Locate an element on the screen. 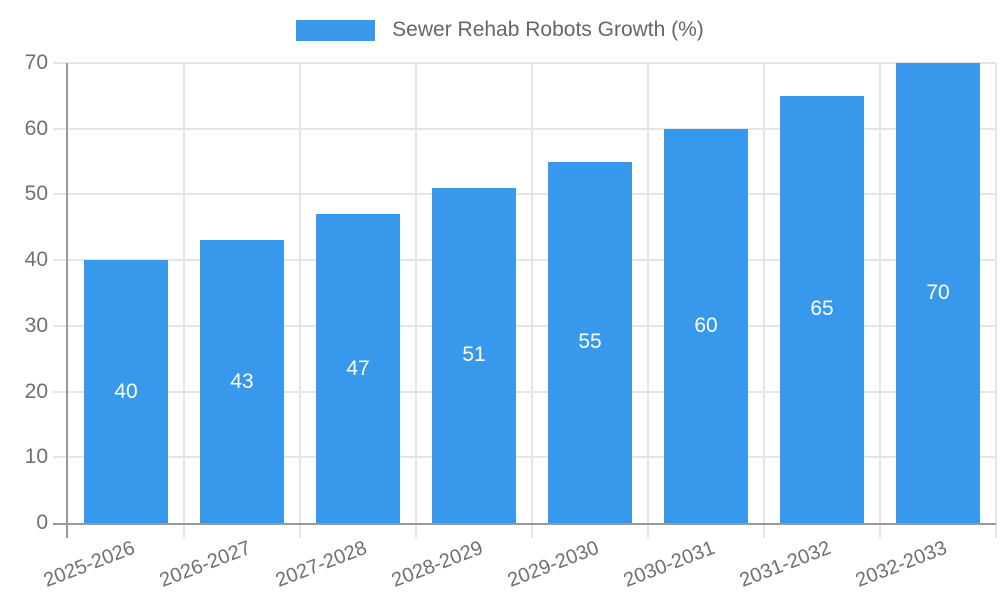  bar-value-label: 40 is located at coordinates (126, 391).